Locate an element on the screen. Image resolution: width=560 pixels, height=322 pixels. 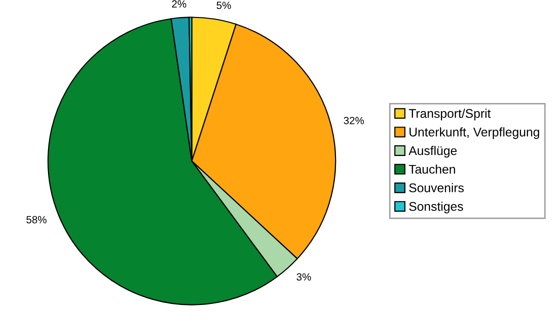
legend-label: Tauchen is located at coordinates (432, 169).